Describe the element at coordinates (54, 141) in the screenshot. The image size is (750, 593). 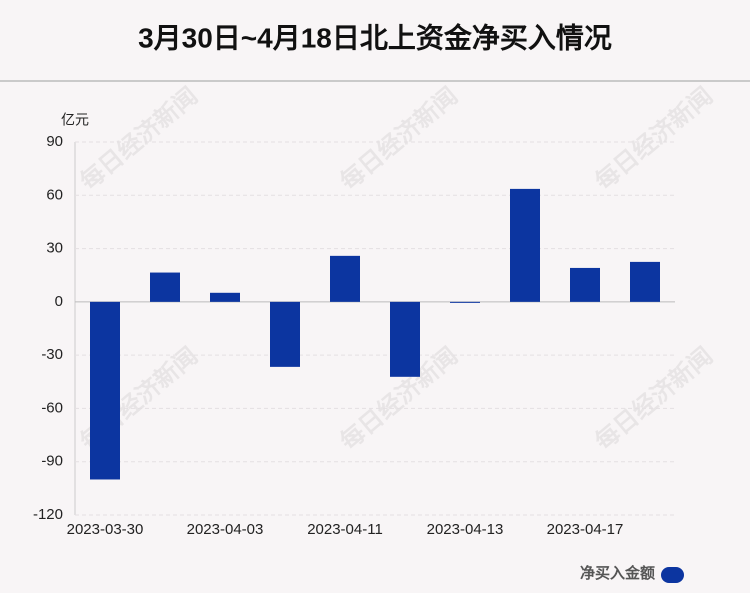
I see `y-tick-label: 90` at that location.